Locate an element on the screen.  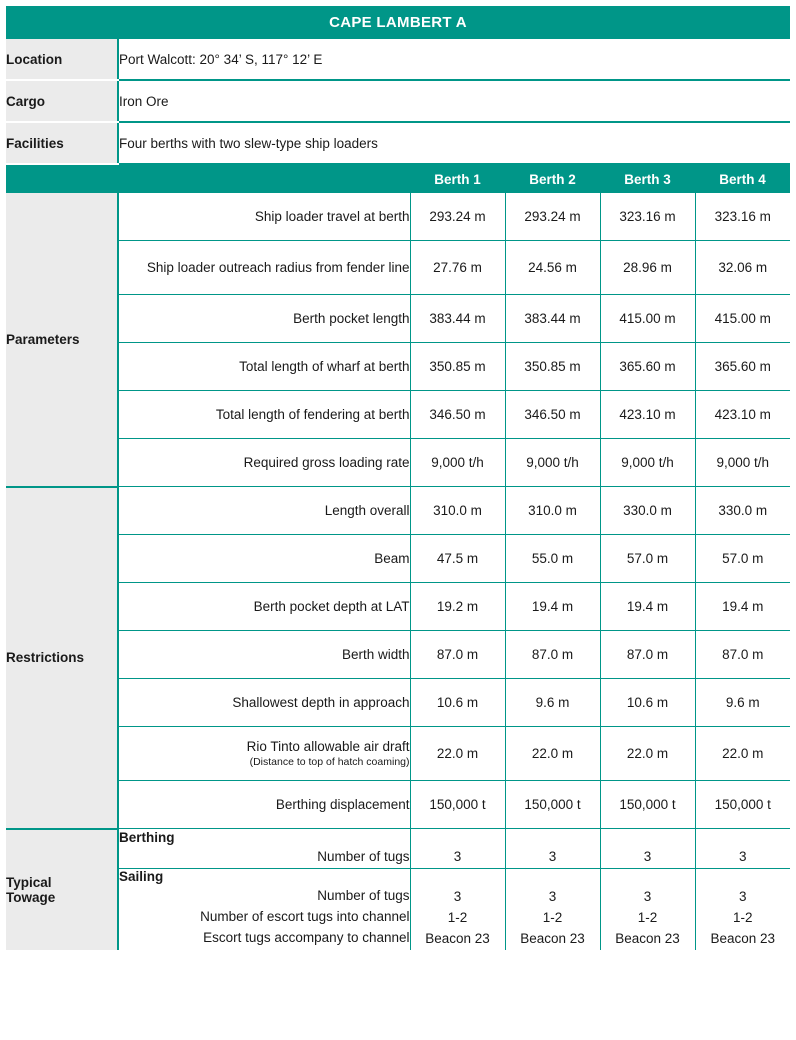
row-label: Total length of wharf at berth is located at coordinates (263, 366).